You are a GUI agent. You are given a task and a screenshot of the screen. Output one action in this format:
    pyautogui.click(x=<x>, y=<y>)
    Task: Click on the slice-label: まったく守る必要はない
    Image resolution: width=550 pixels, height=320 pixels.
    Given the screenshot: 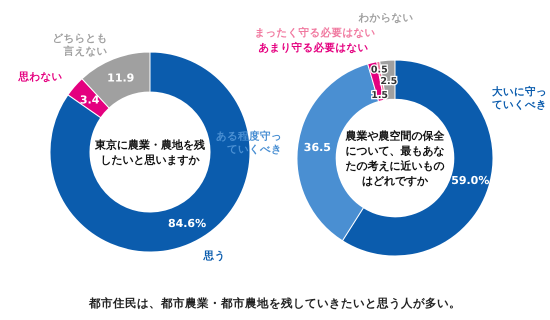 What is the action you would take?
    pyautogui.click(x=315, y=33)
    